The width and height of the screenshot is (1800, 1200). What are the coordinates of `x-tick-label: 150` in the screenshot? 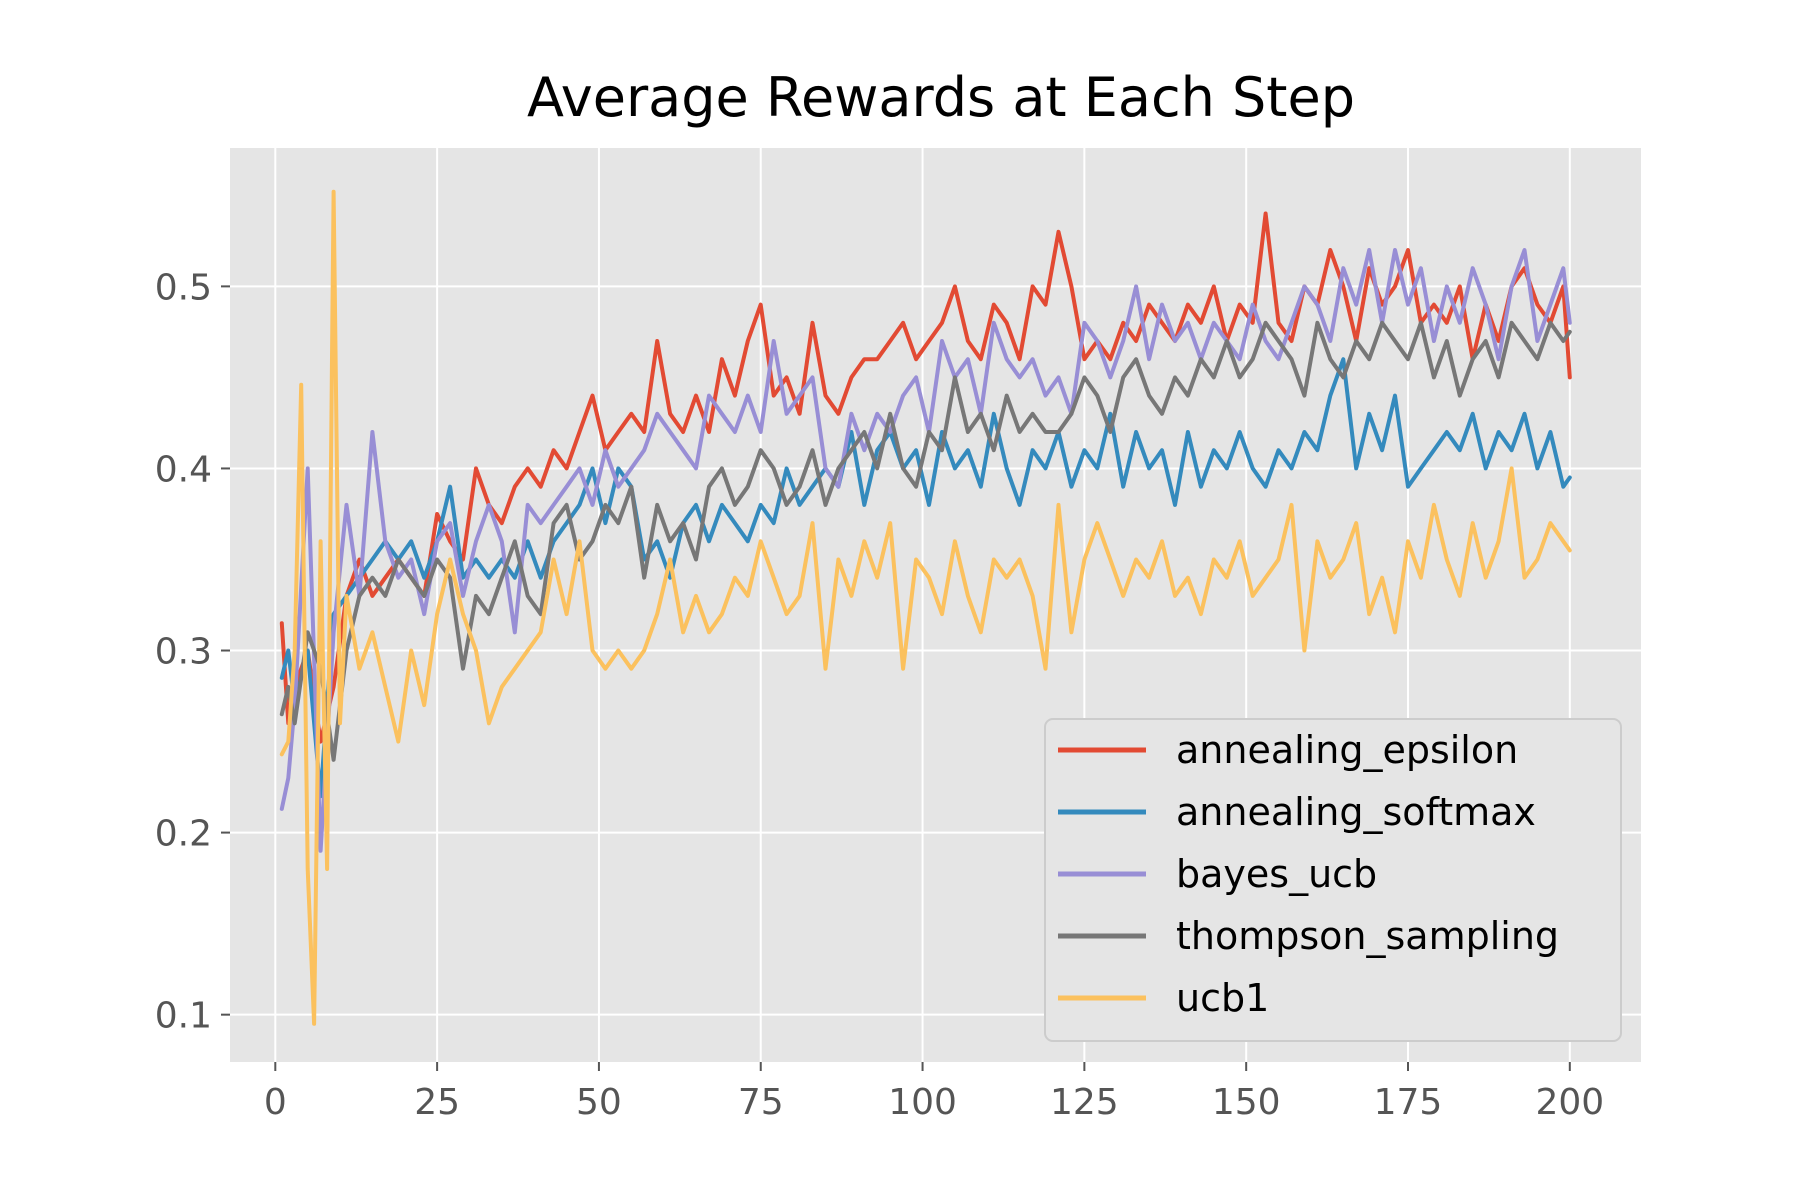 It's located at (1246, 1102).